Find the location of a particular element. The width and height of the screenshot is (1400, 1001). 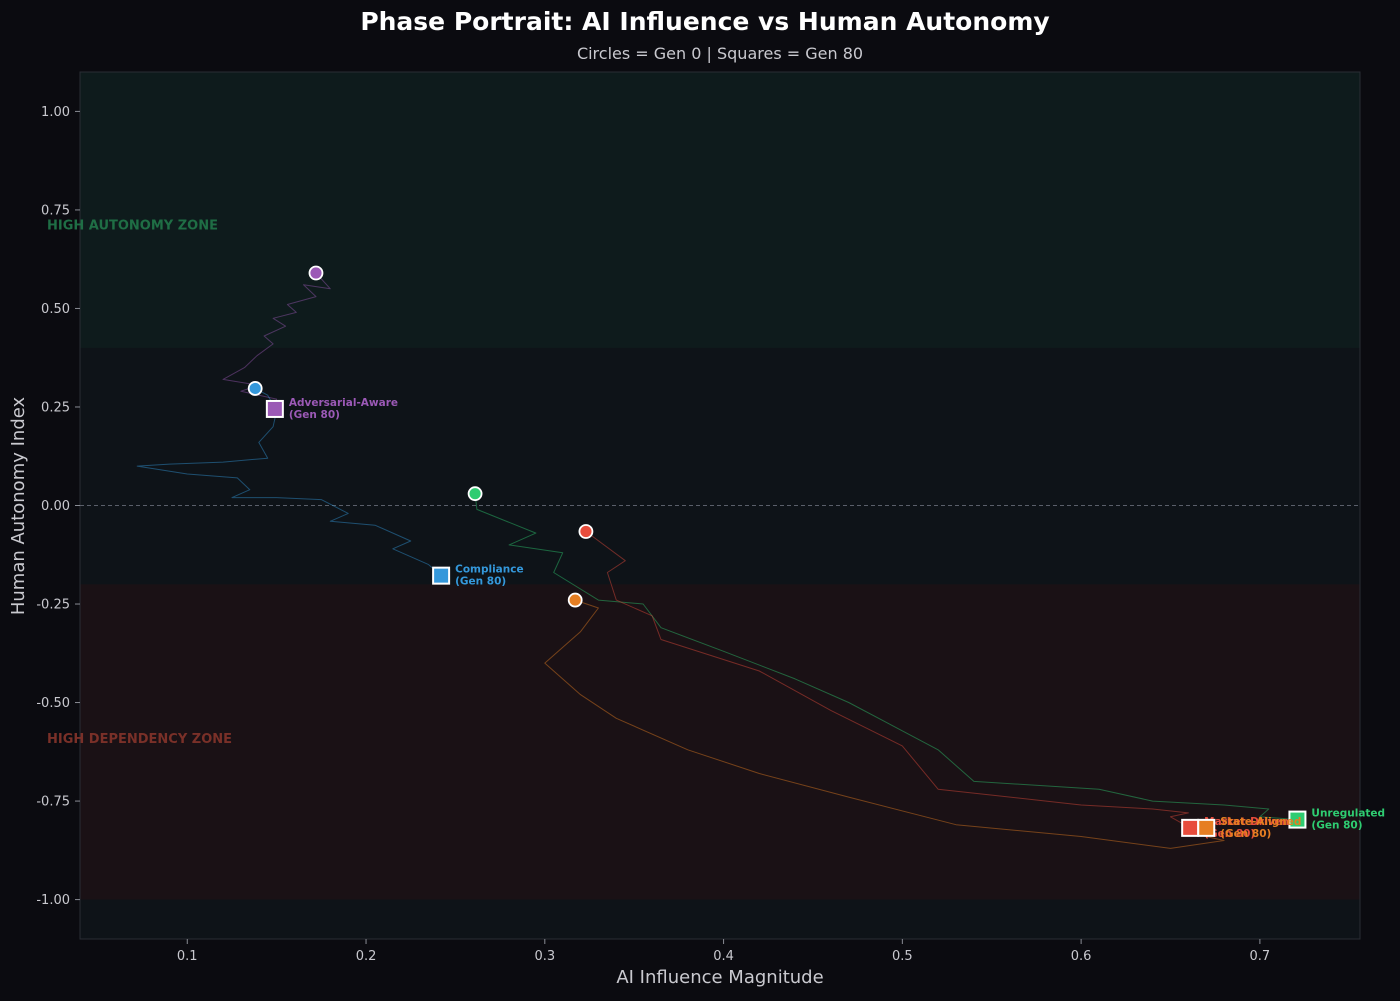

zone-label-high-dependency: HIGH DEPENDENCY ZONE is located at coordinates (139, 739).